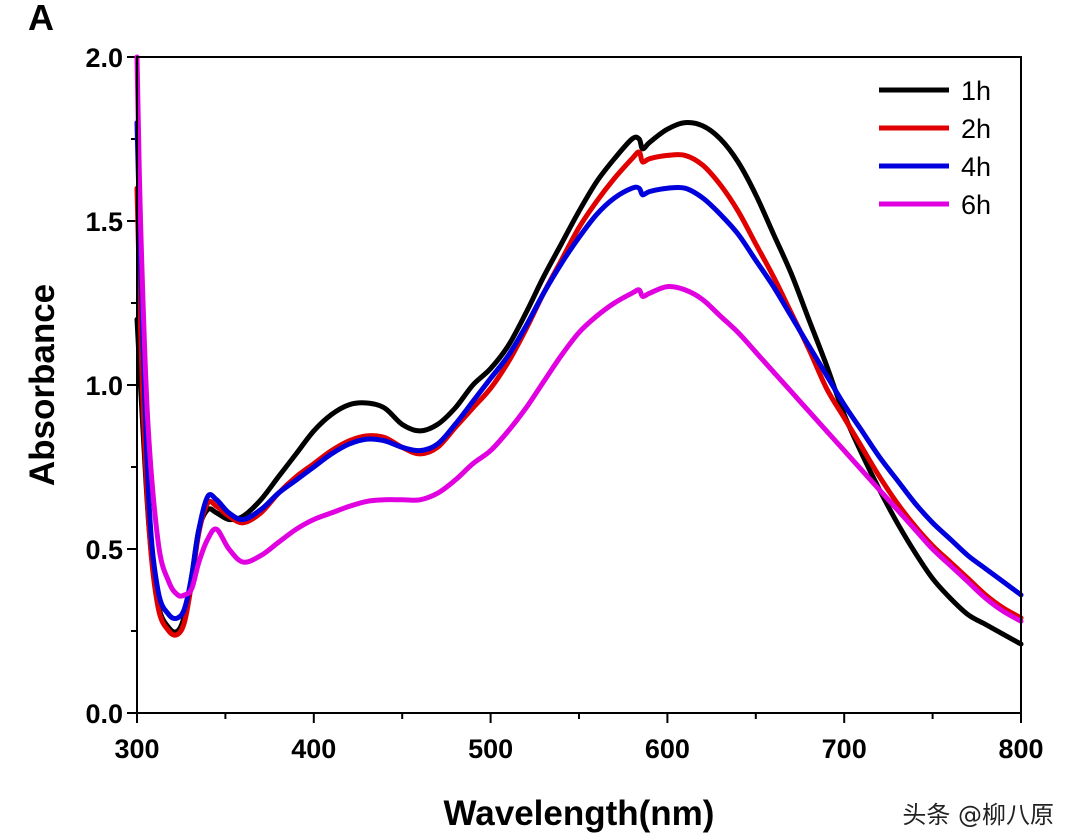 The image size is (1072, 840). Describe the element at coordinates (844, 749) in the screenshot. I see `x-tick-label: 700` at that location.